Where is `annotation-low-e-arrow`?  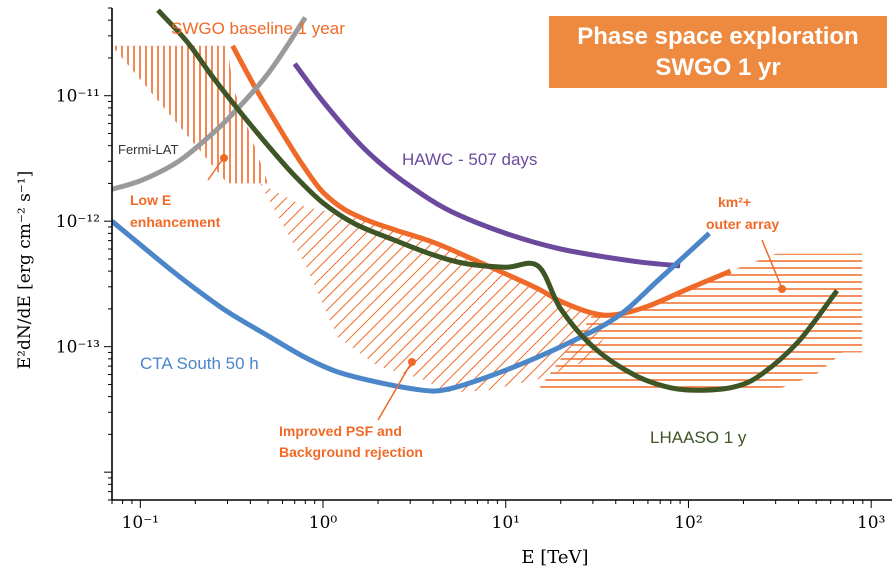
annotation-low-e-arrow is located at coordinates (215, 170).